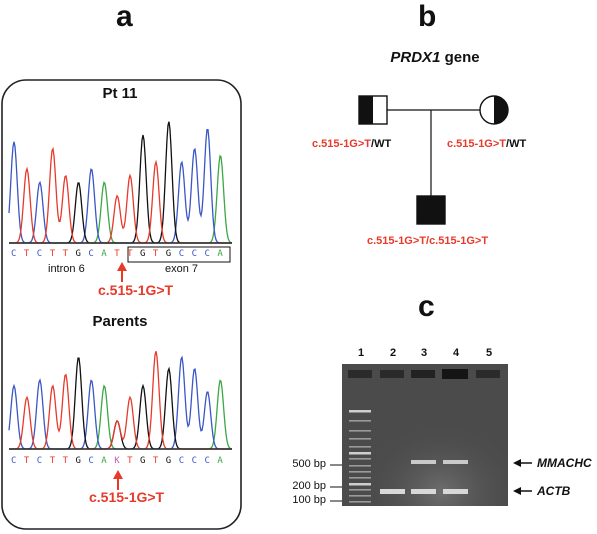  What do you see at coordinates (122, 272) in the screenshot?
I see `arrow-top` at bounding box center [122, 272].